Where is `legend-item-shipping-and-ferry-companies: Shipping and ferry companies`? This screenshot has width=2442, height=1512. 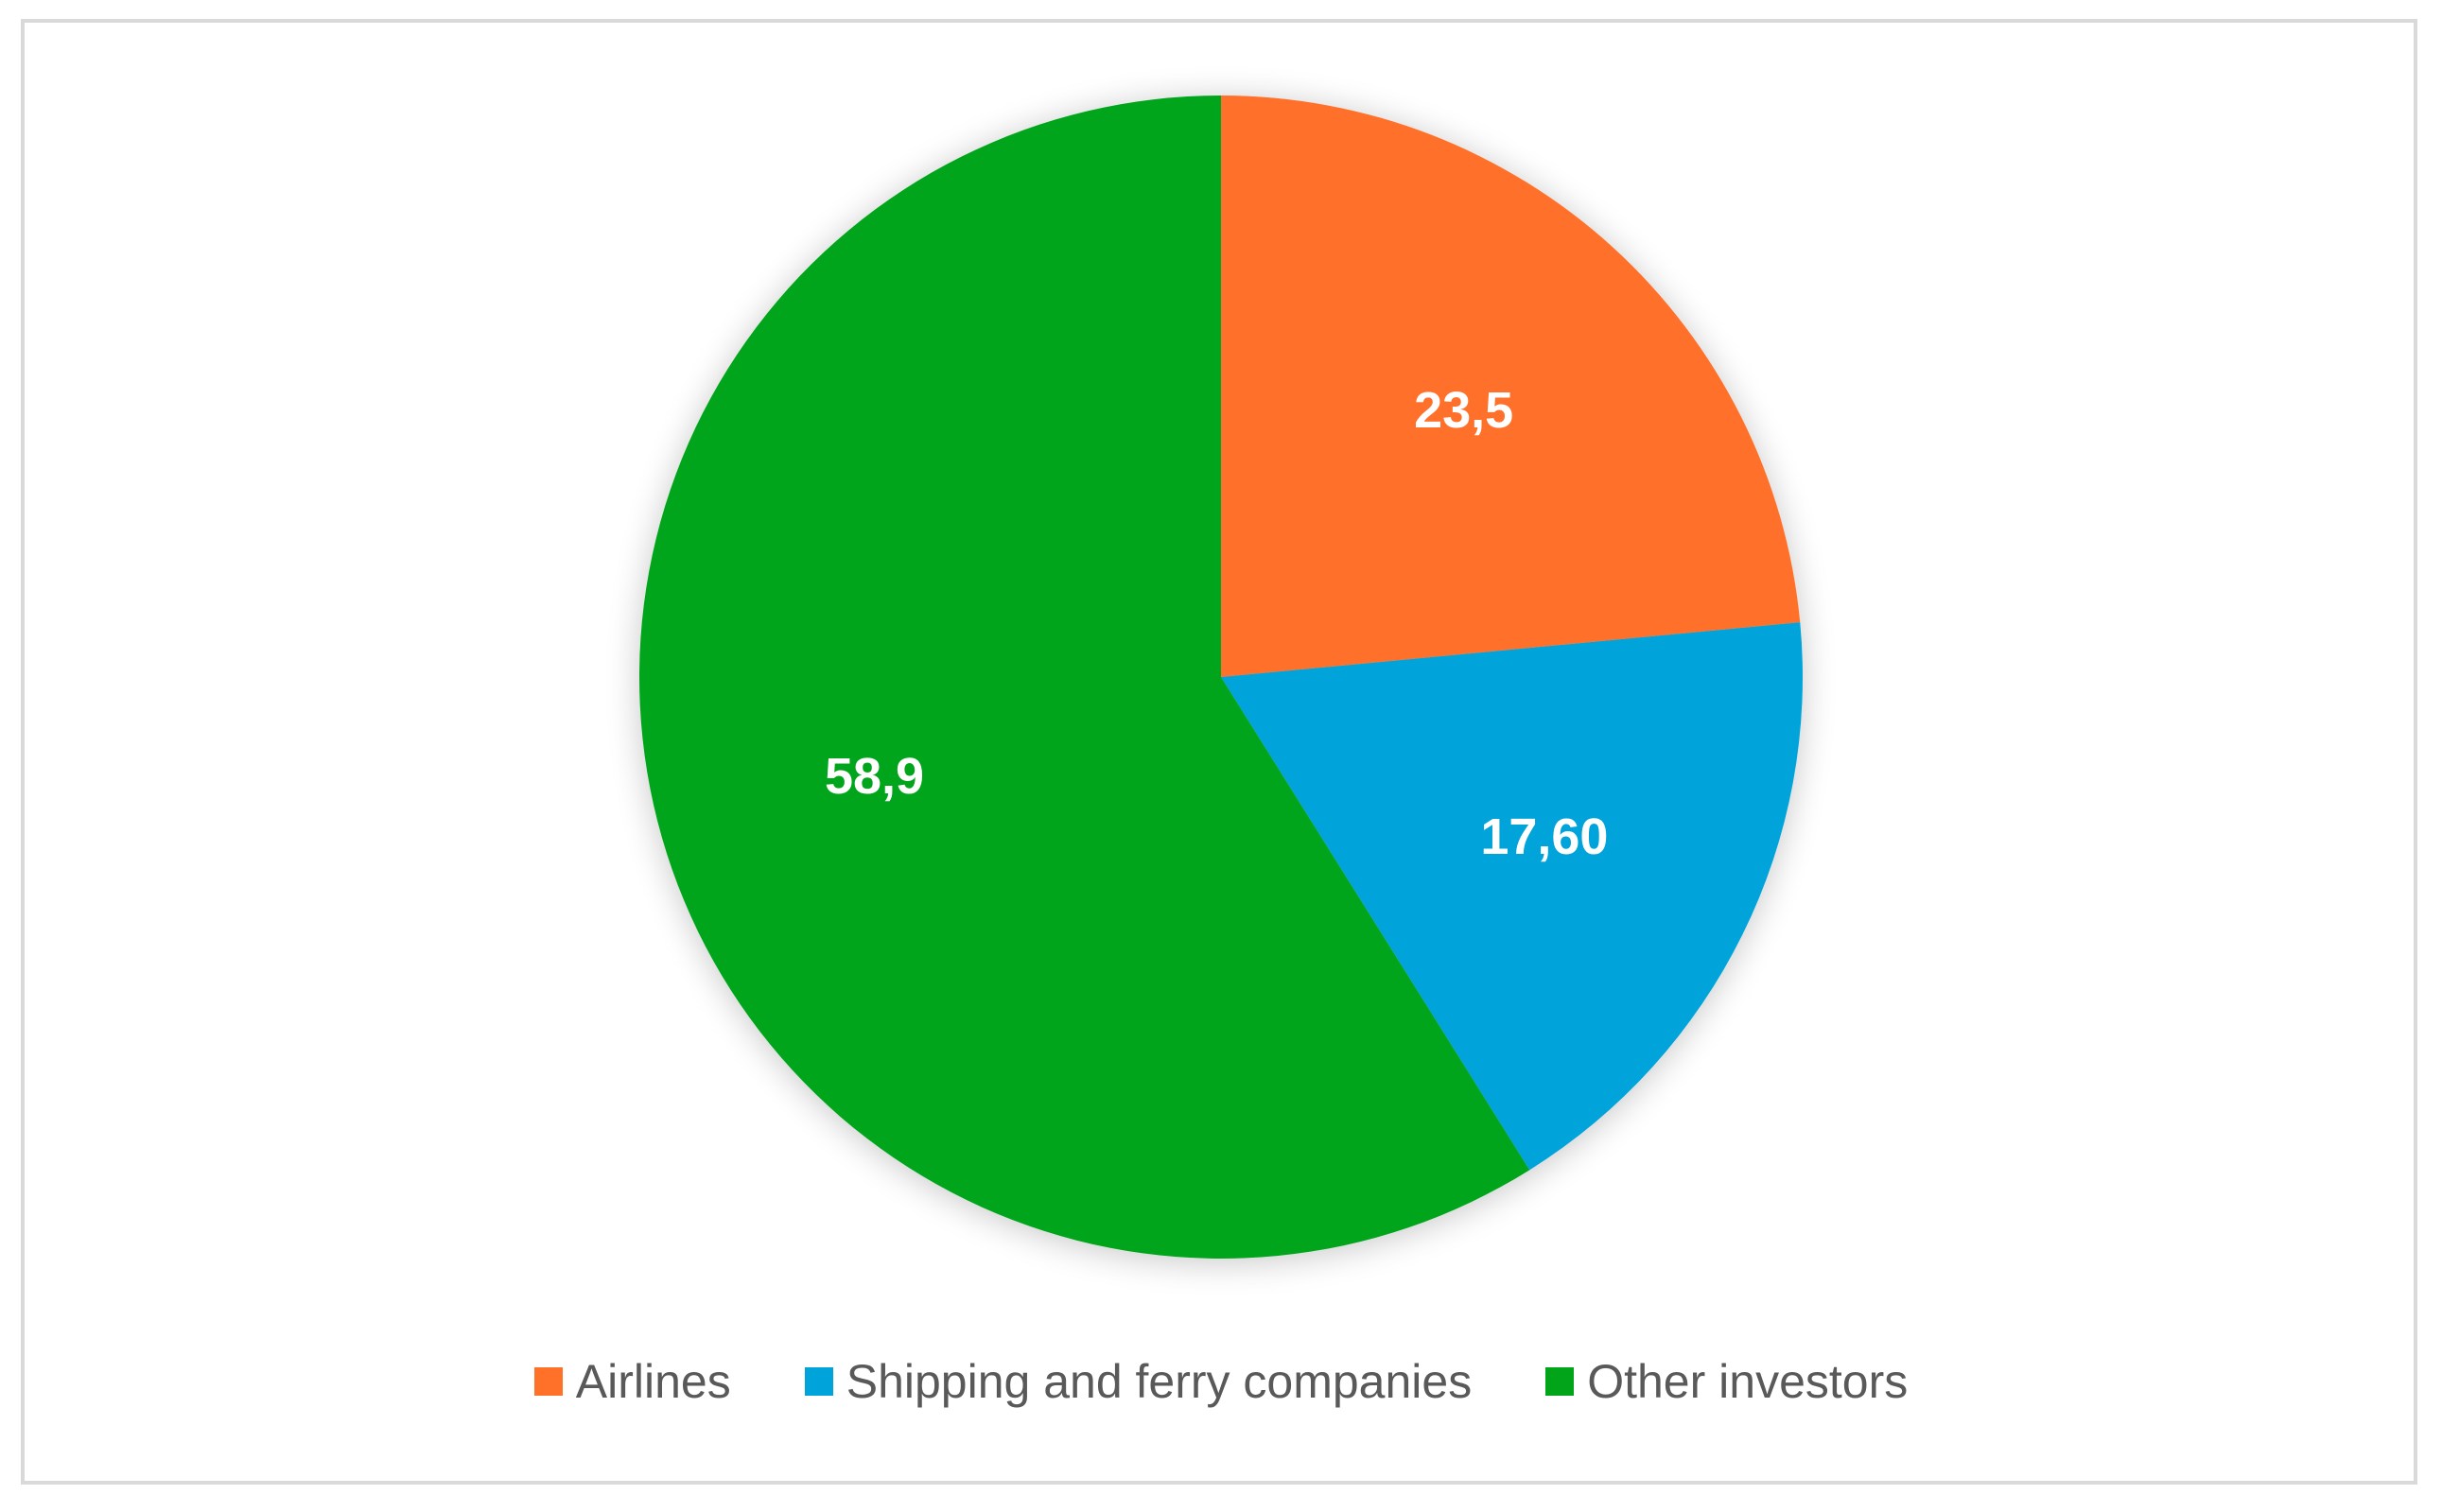
legend-item-shipping-and-ferry-companies: Shipping and ferry companies is located at coordinates (1138, 1382).